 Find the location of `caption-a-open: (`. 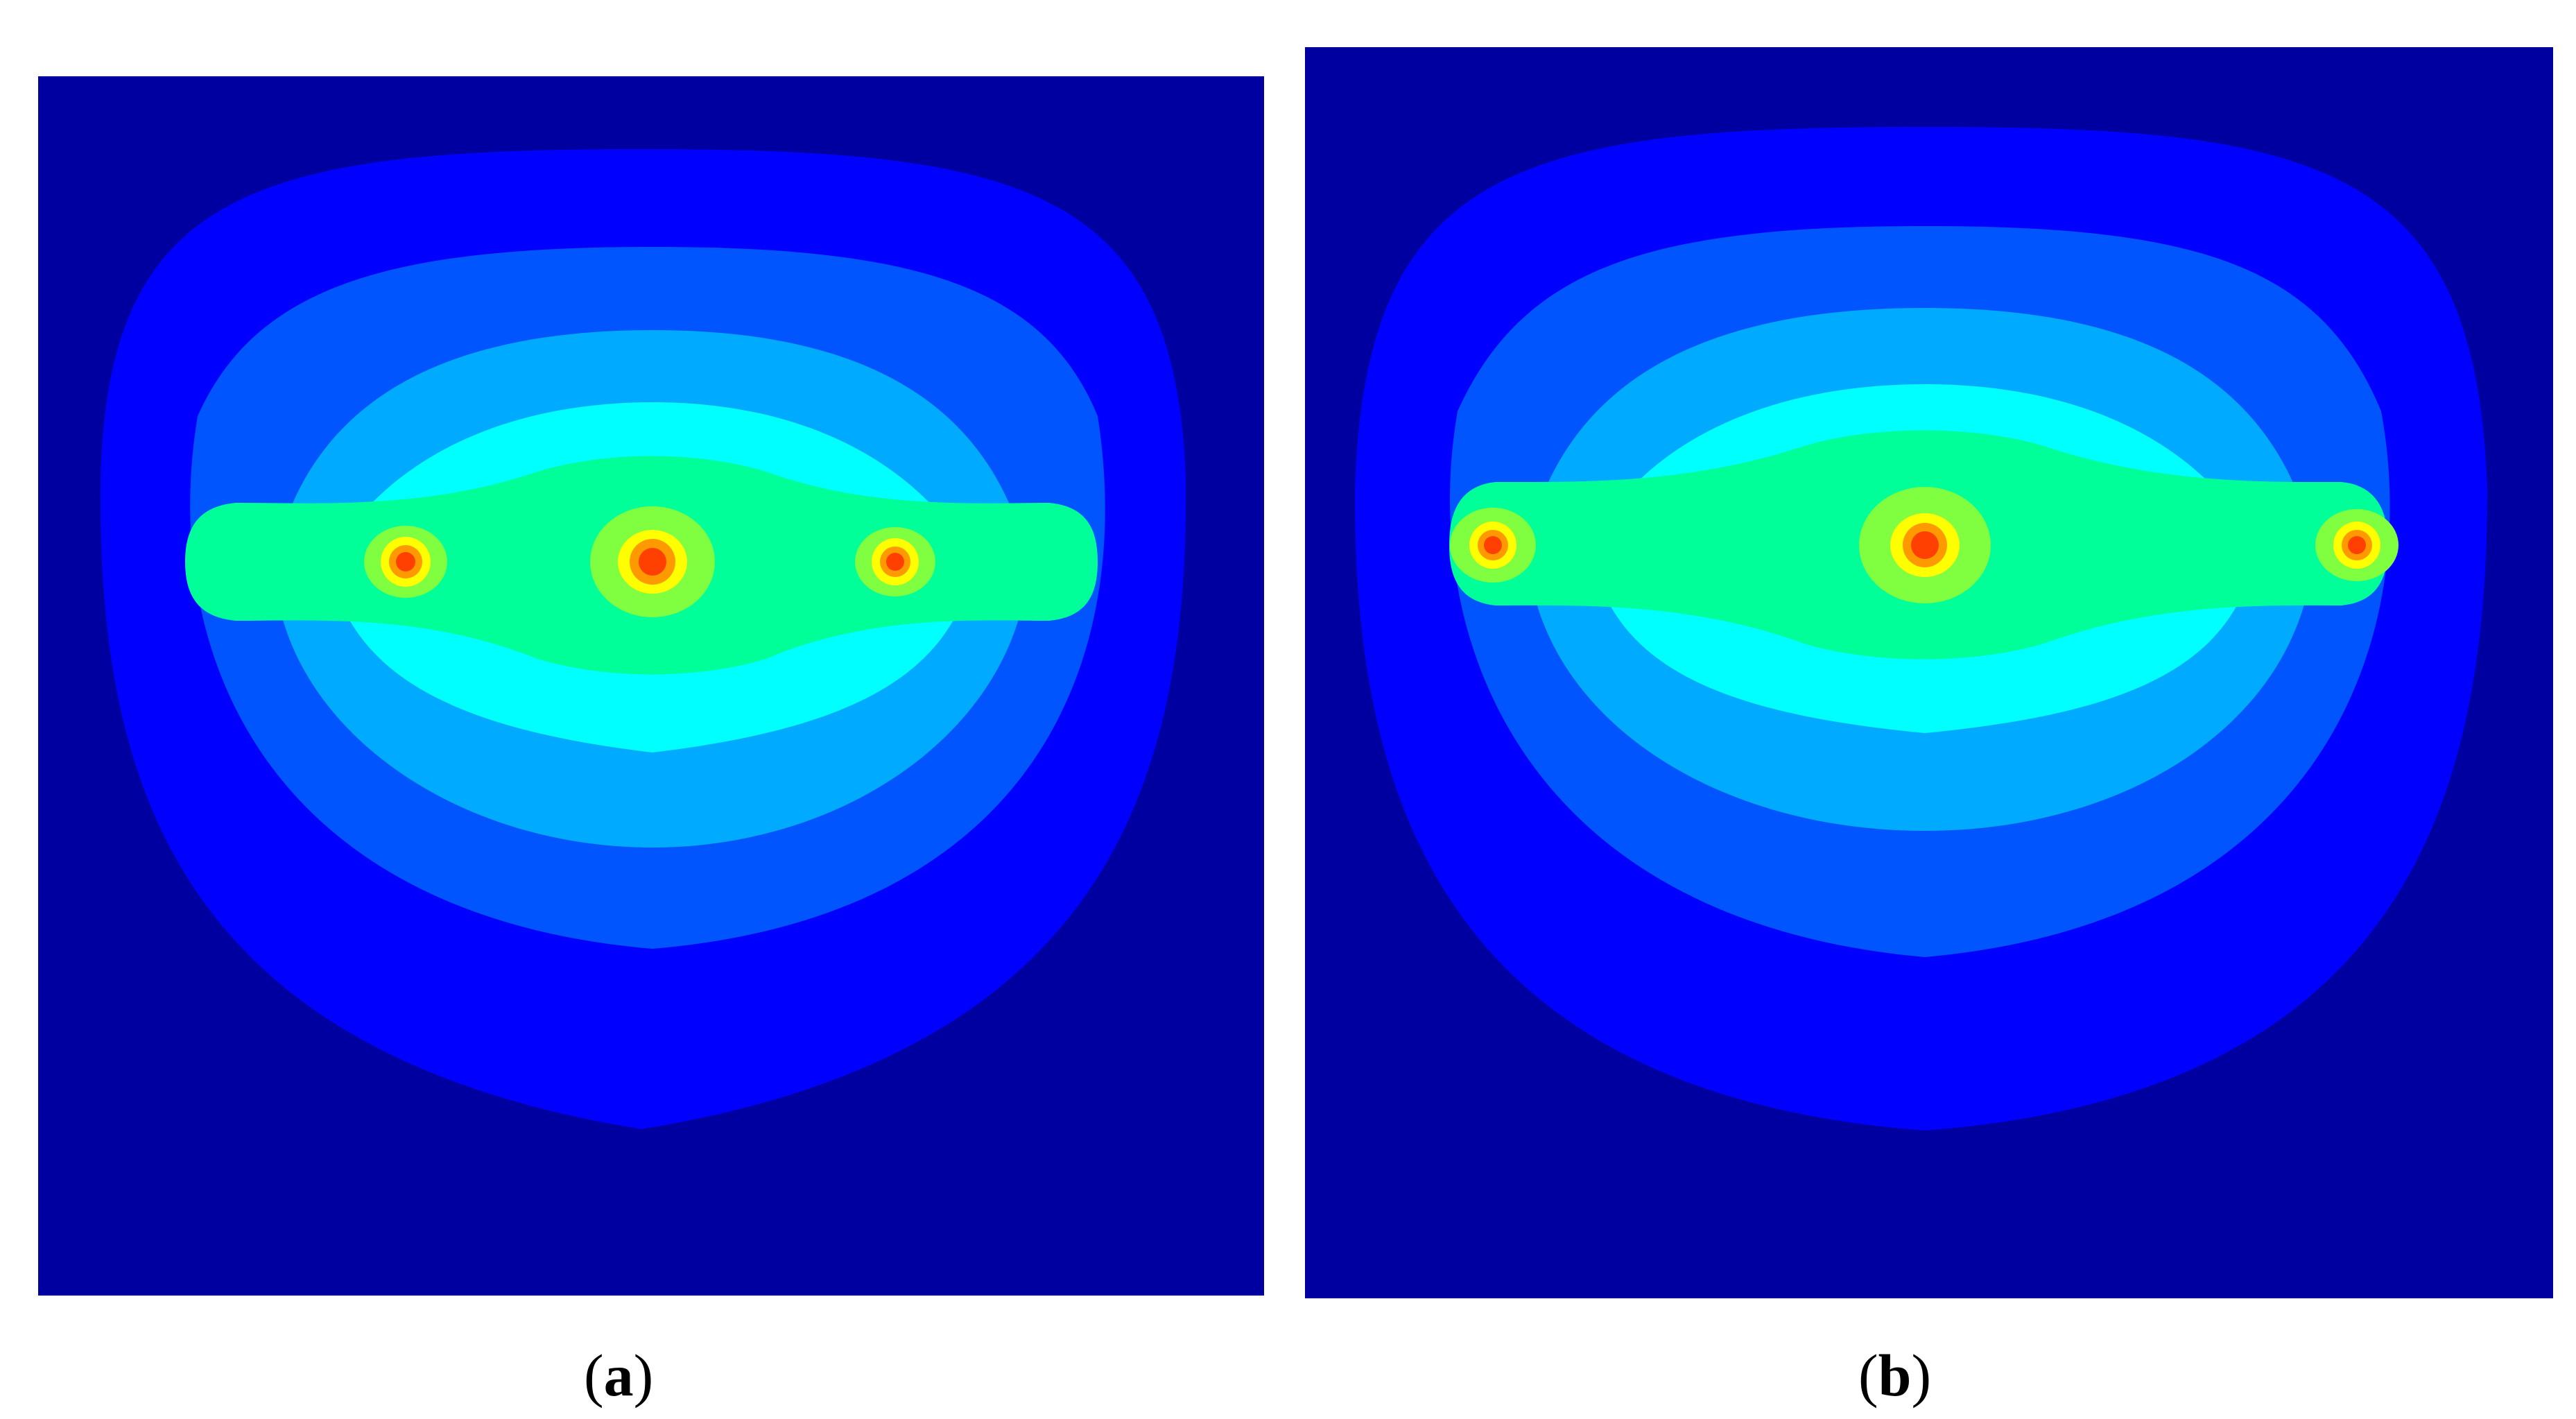

caption-a-open: ( is located at coordinates (594, 1375).